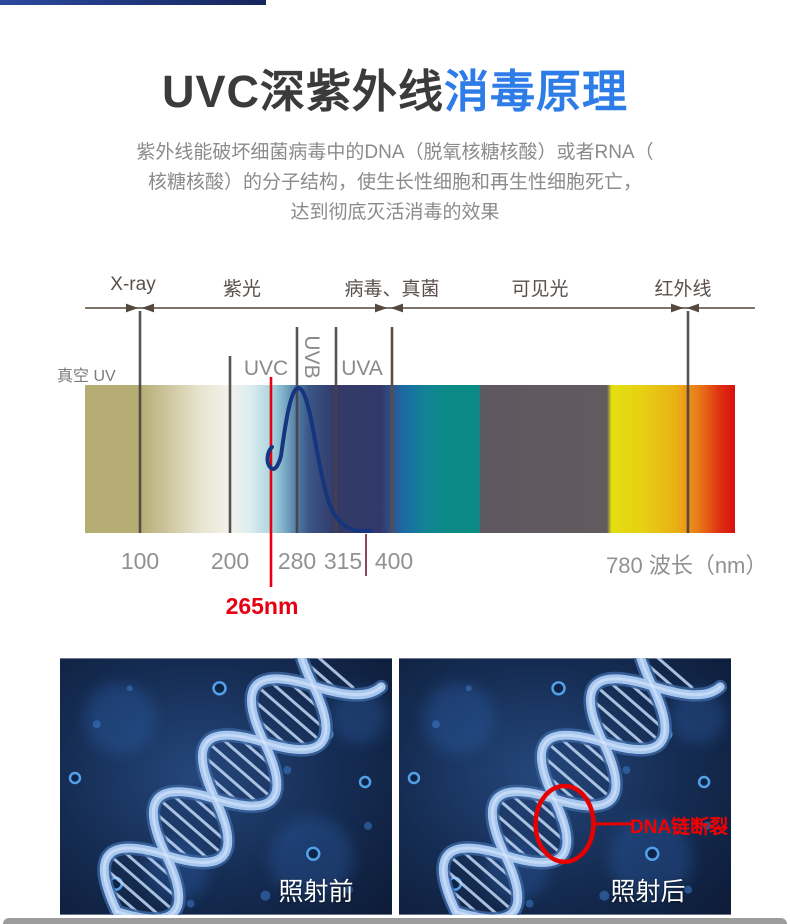  I want to click on description-line: 核糖核酸）的分子结构，使生长性细胞和再生性细胞死亡，, so click(394, 182).